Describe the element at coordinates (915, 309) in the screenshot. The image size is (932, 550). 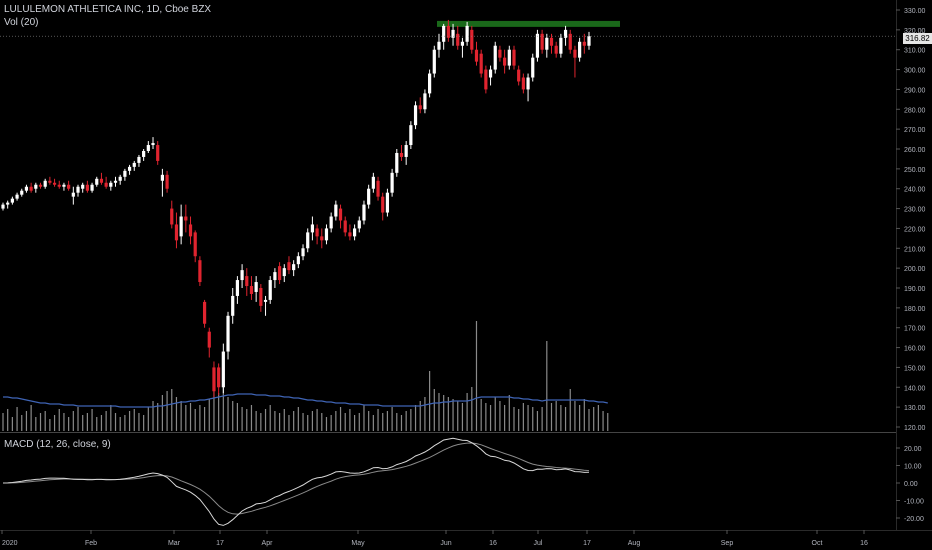
I see `price-tick-label: 180.00` at that location.